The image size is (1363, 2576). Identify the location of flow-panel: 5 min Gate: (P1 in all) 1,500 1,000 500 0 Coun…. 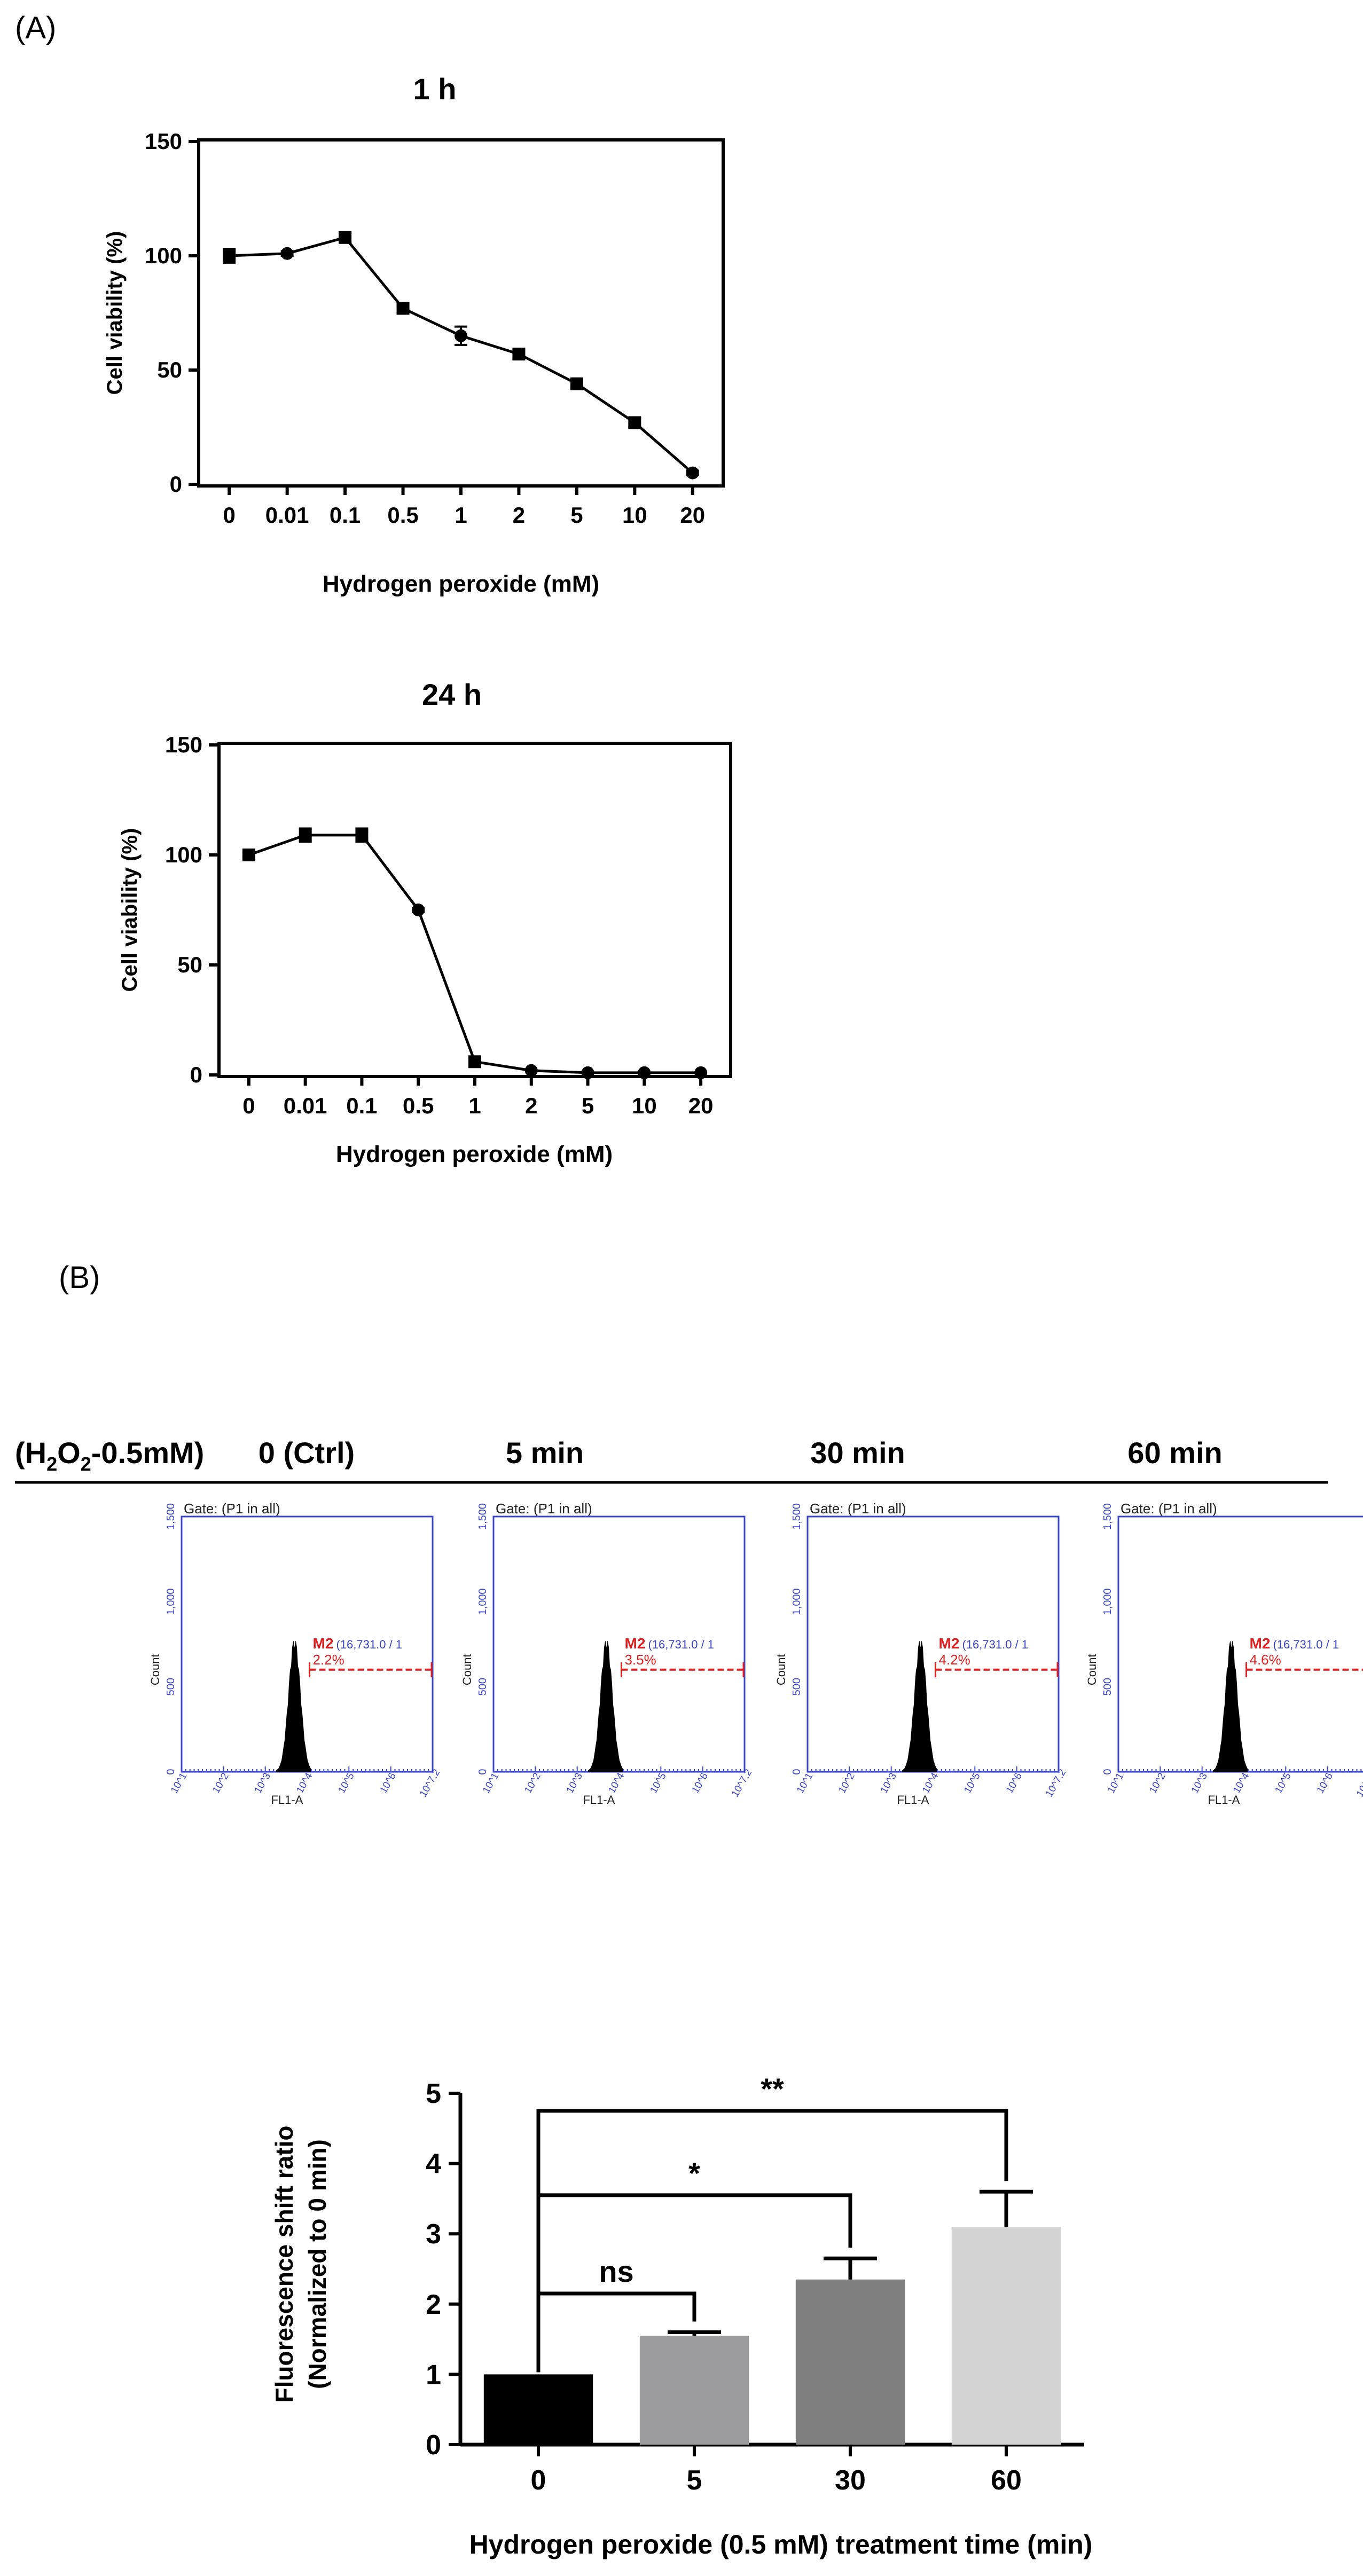
(607, 1621).